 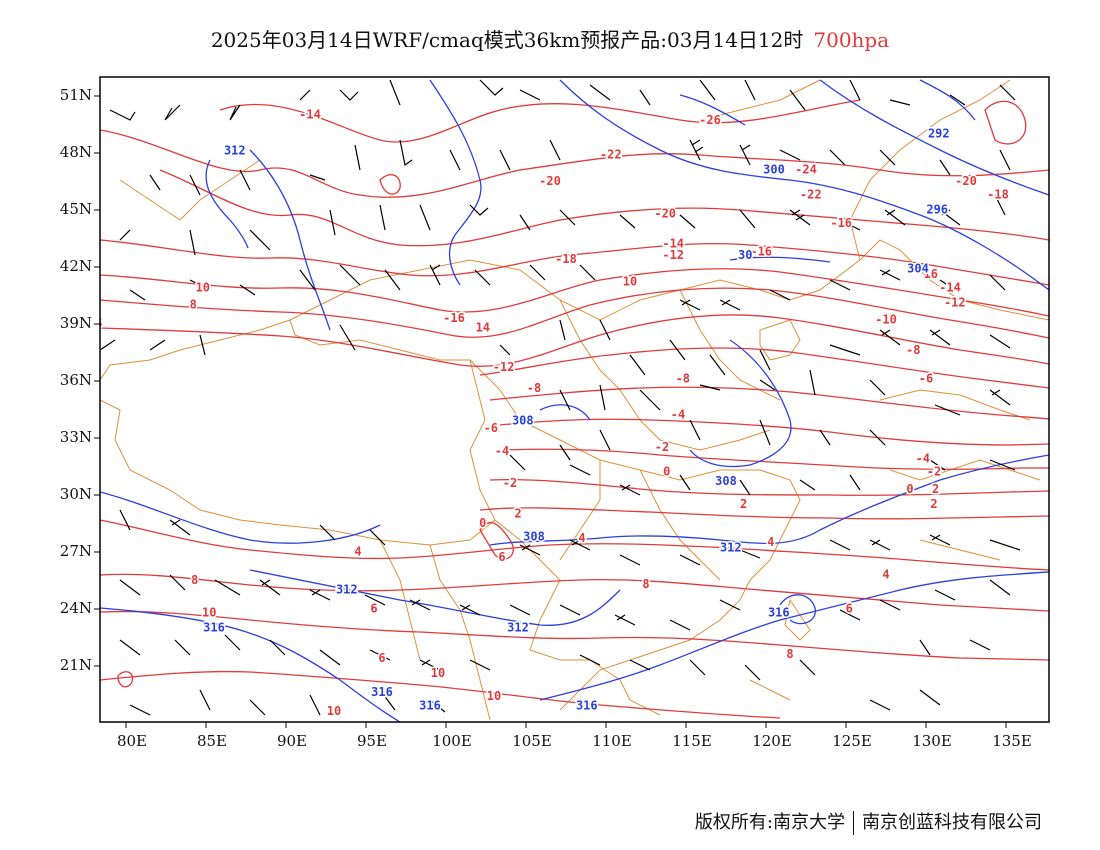 I want to click on lon-tick-label: 80E, so click(x=132, y=741).